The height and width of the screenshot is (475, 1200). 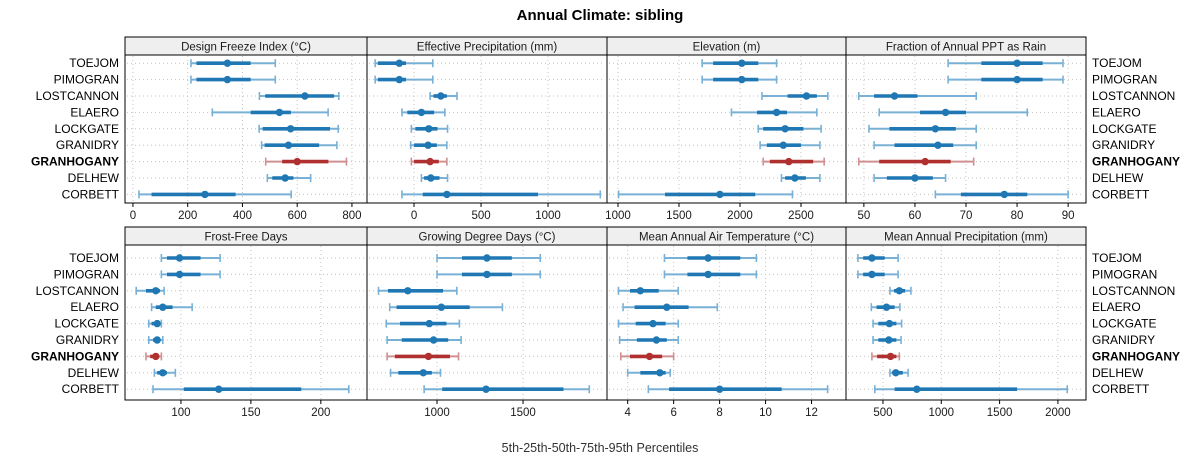 I want to click on x-axis-tick-label: 4, so click(x=627, y=413).